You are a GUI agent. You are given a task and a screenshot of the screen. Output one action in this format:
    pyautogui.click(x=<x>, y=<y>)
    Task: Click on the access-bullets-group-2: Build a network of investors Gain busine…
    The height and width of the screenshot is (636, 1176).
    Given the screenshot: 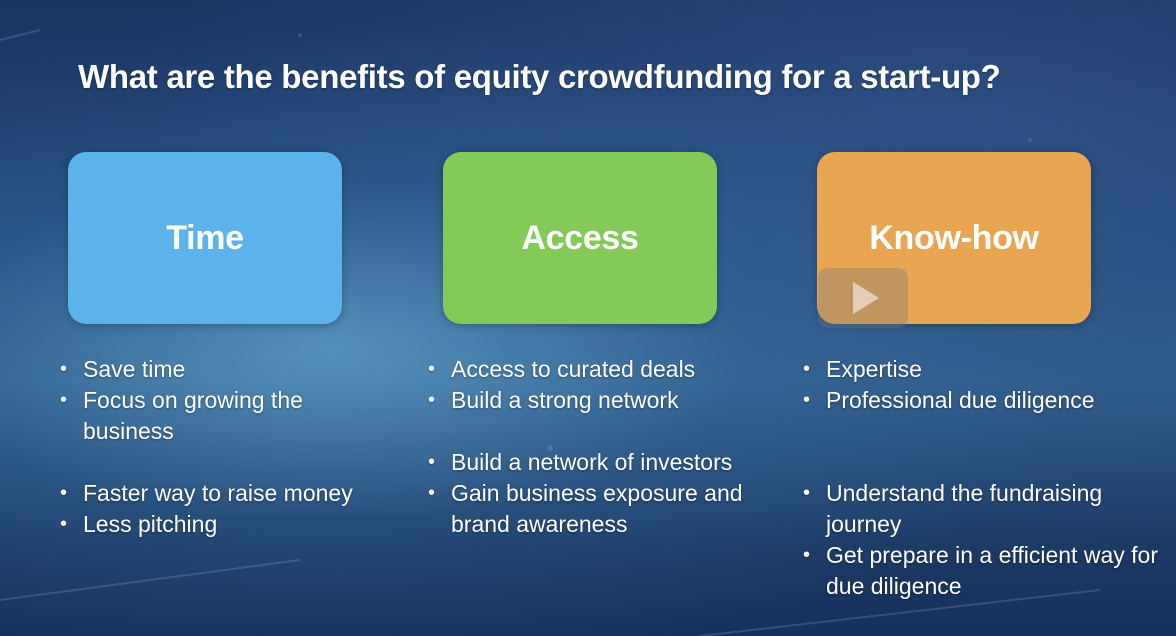 What is the action you would take?
    pyautogui.click(x=598, y=493)
    